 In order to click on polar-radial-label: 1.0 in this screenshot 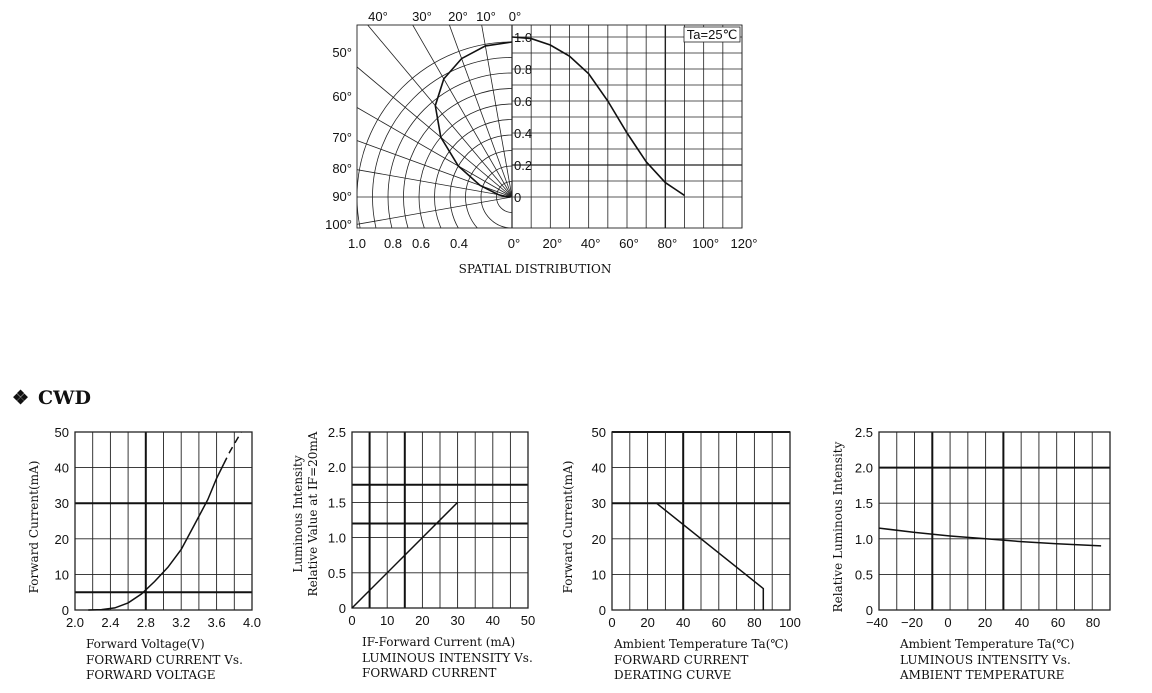, I will do `click(357, 243)`.